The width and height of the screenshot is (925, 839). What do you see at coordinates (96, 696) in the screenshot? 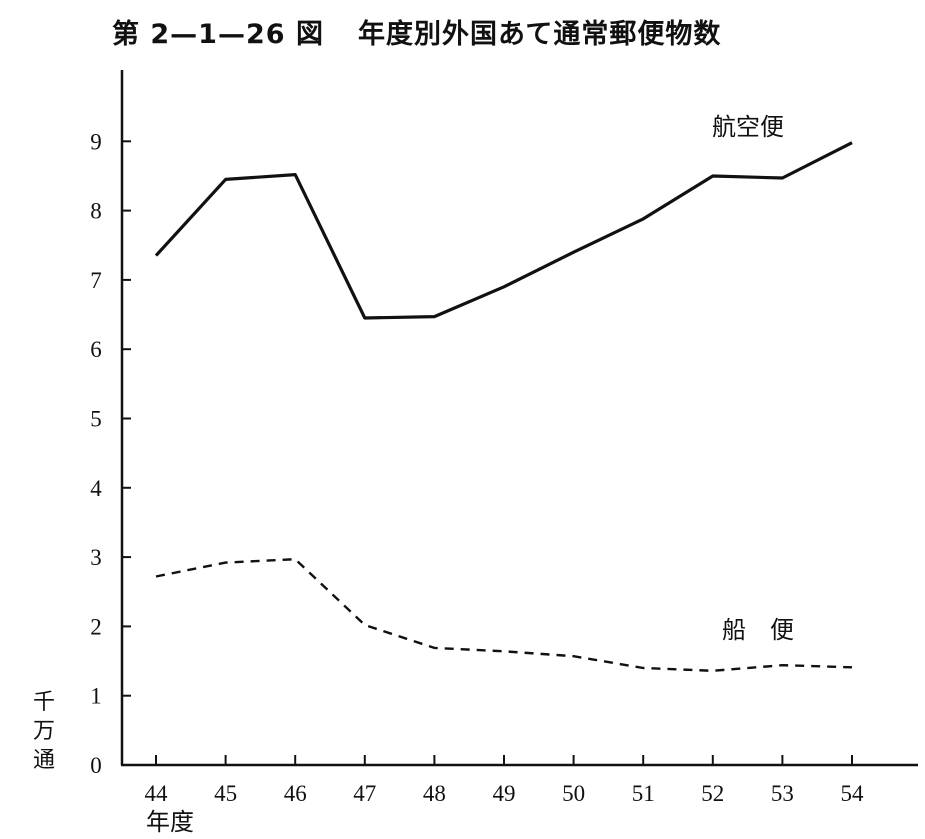
I see `y-tick-label: 1` at bounding box center [96, 696].